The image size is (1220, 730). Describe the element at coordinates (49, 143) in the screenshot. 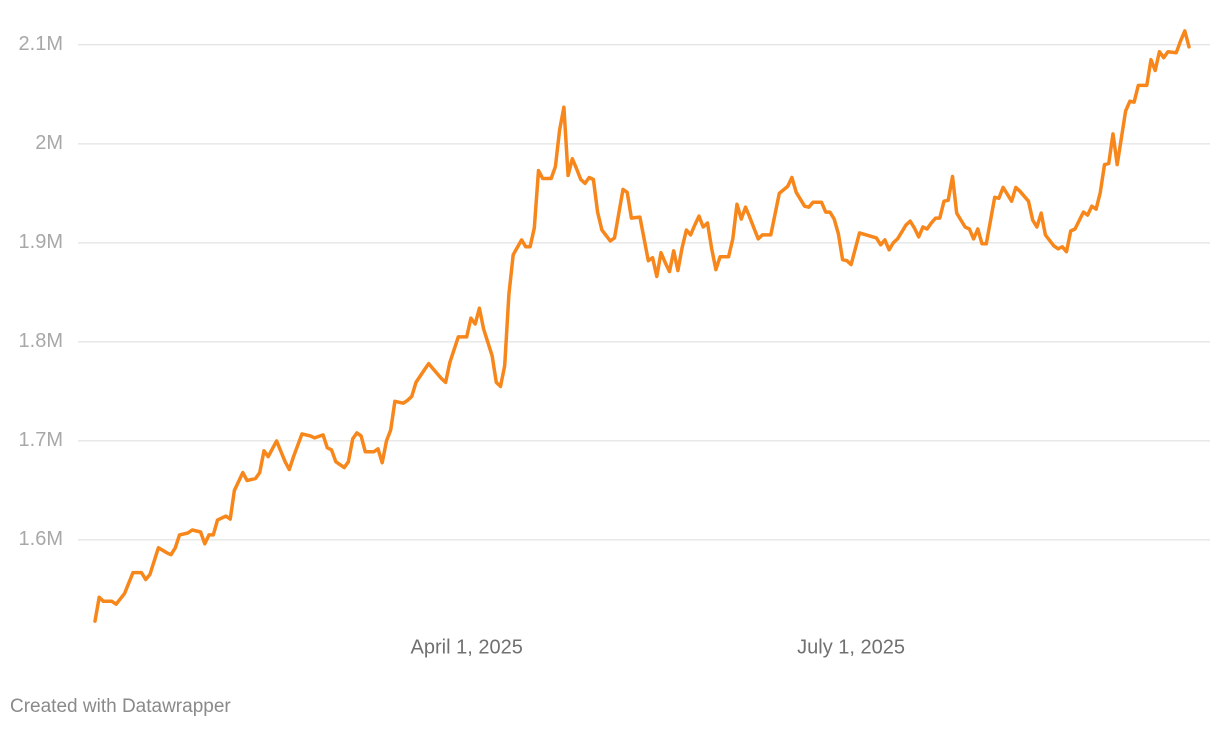

I see `y-tick-label: 2M` at that location.